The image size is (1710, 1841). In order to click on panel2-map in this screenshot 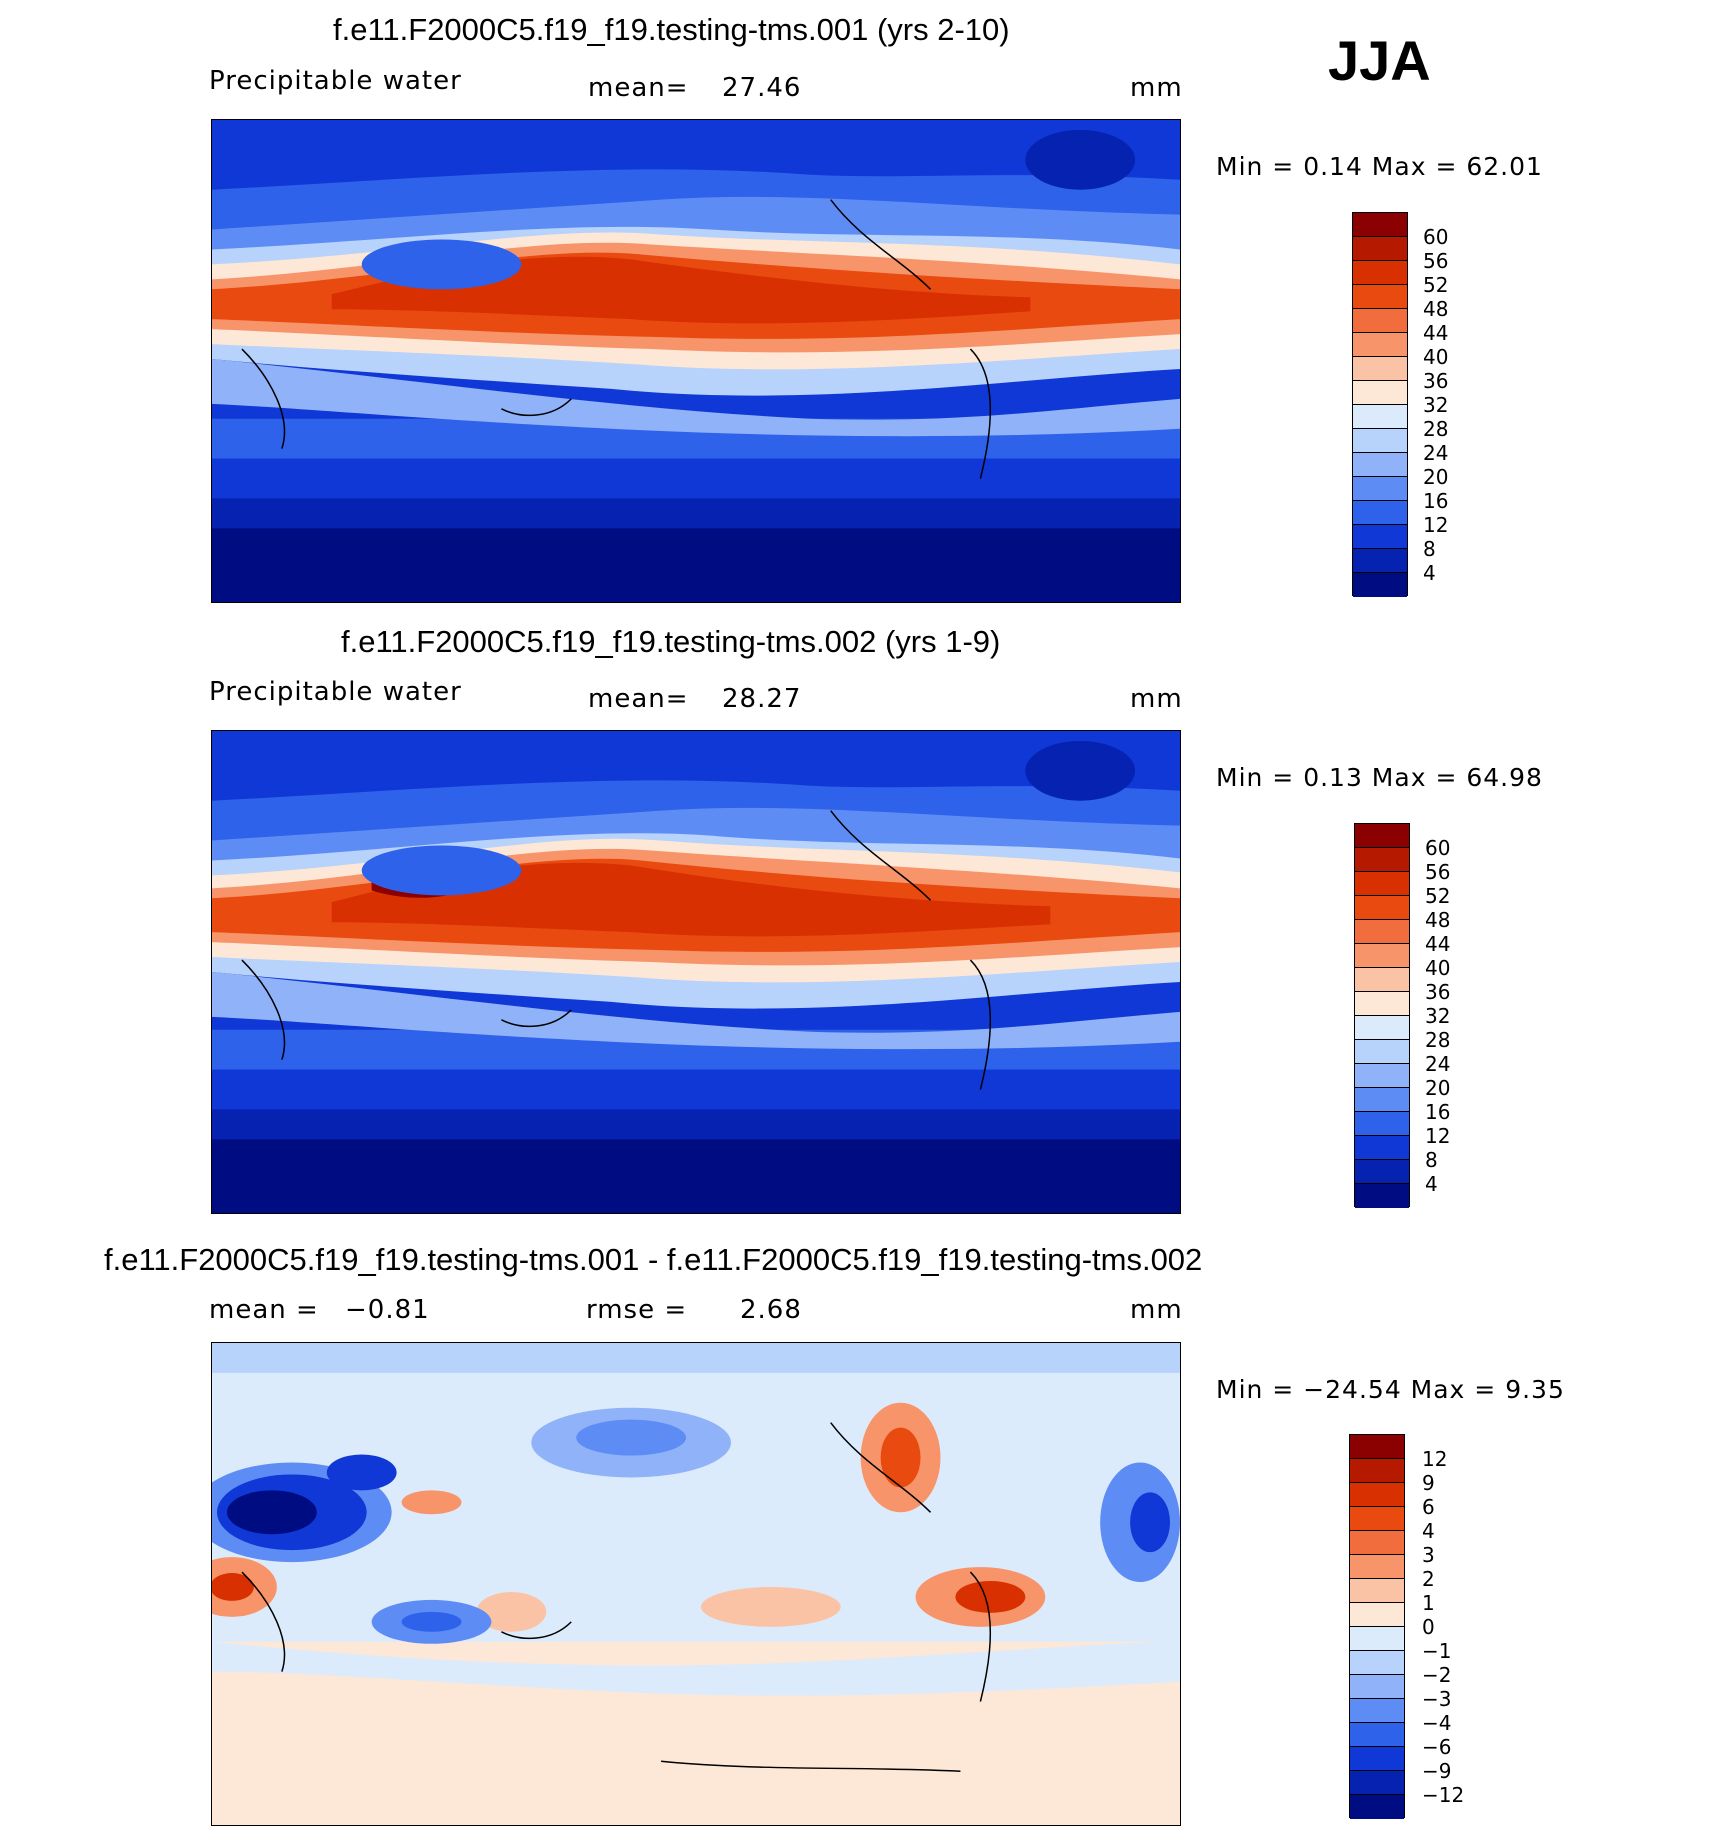, I will do `click(696, 972)`.